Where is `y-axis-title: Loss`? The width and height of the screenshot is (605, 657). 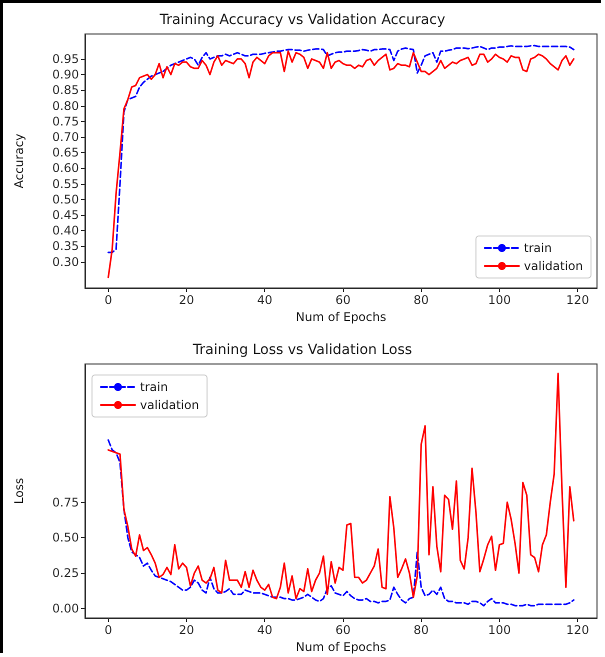 y-axis-title: Loss is located at coordinates (19, 491).